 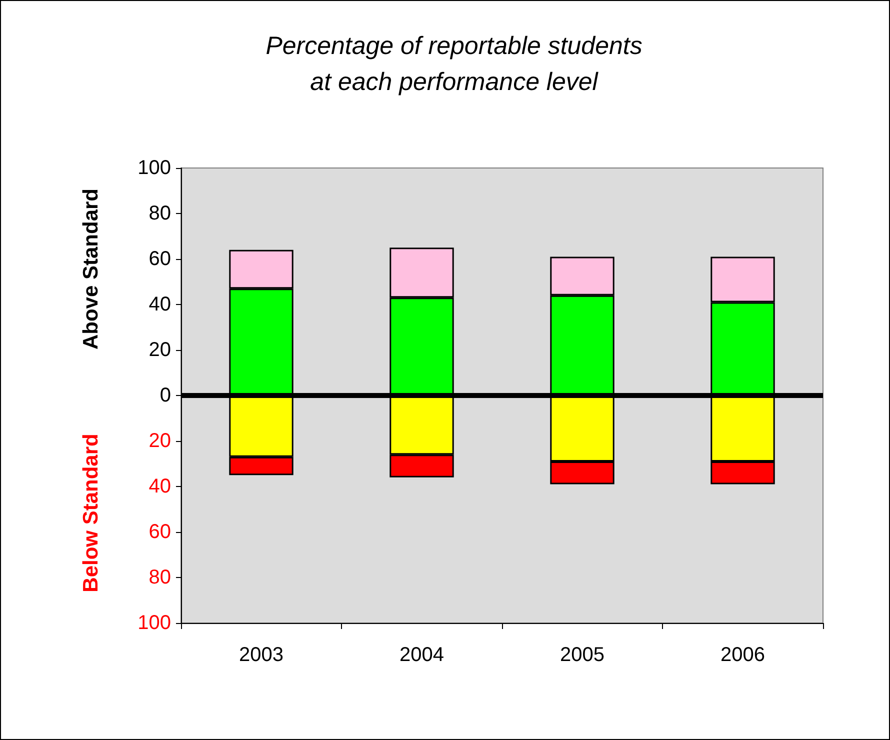 I want to click on x-tick-label: 2004, so click(x=422, y=655).